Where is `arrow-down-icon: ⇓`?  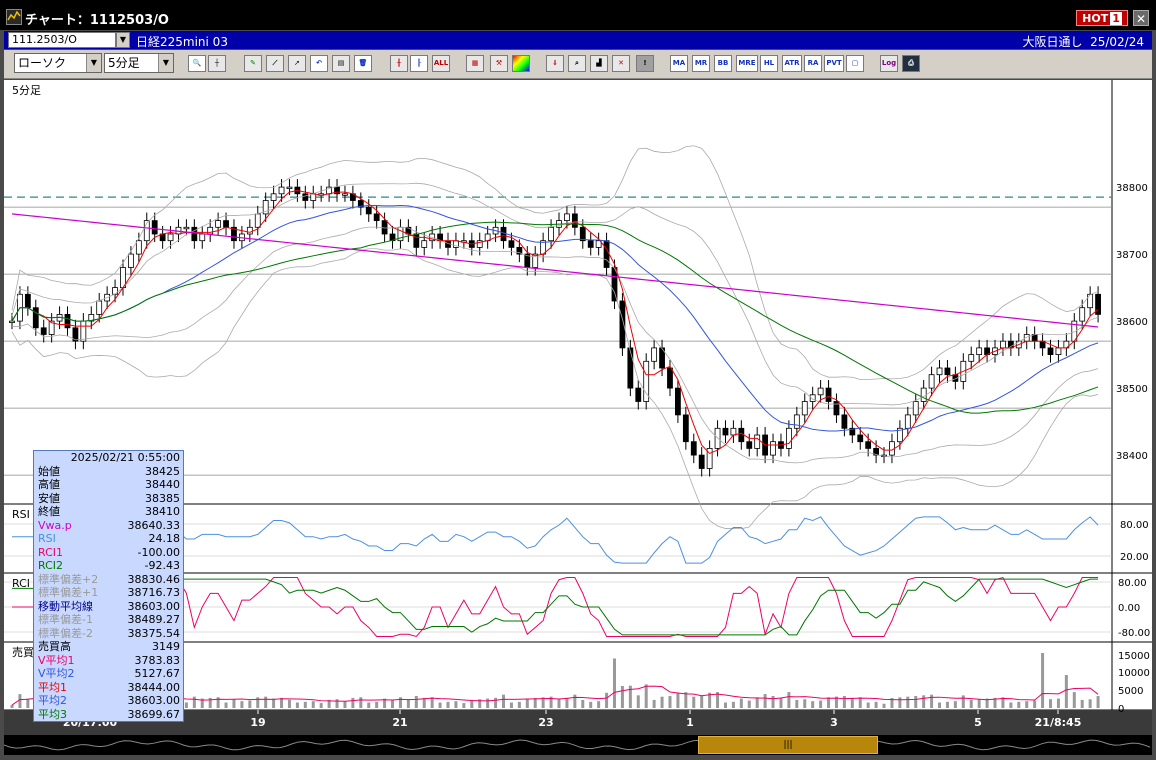 arrow-down-icon: ⇓ is located at coordinates (555, 63).